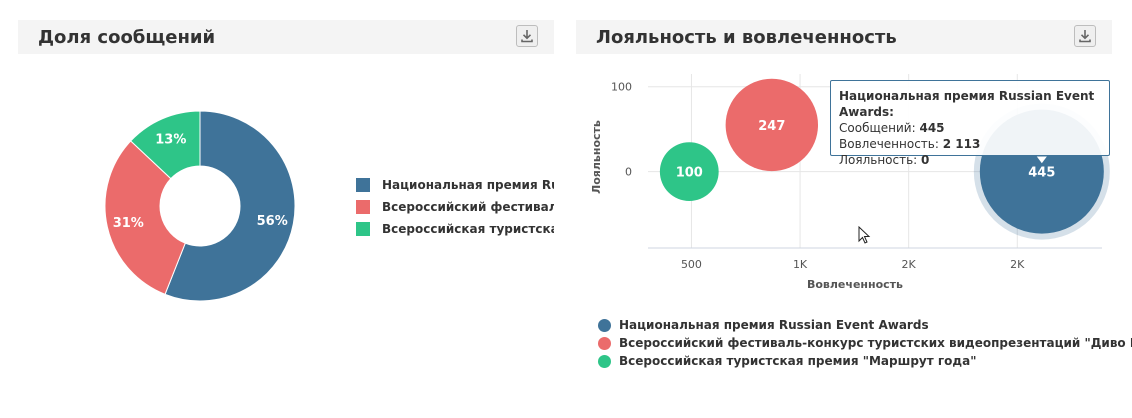  What do you see at coordinates (128, 223) in the screenshot?
I see `donut-slice-label: 31%` at bounding box center [128, 223].